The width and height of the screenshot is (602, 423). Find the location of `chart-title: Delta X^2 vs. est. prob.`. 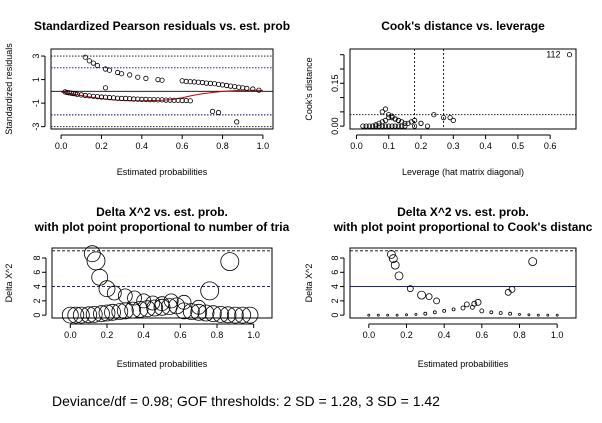

chart-title: Delta X^2 vs. est. prob. is located at coordinates (463, 212).